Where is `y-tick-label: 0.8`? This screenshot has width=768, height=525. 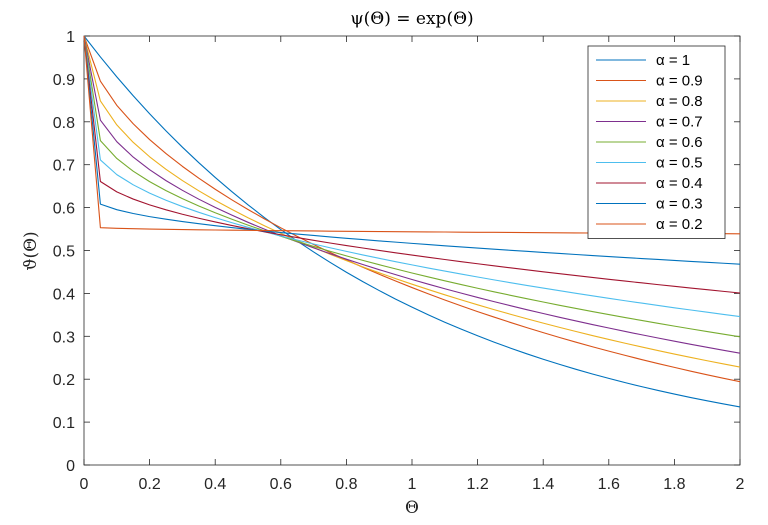
y-tick-label: 0.8 is located at coordinates (64, 123).